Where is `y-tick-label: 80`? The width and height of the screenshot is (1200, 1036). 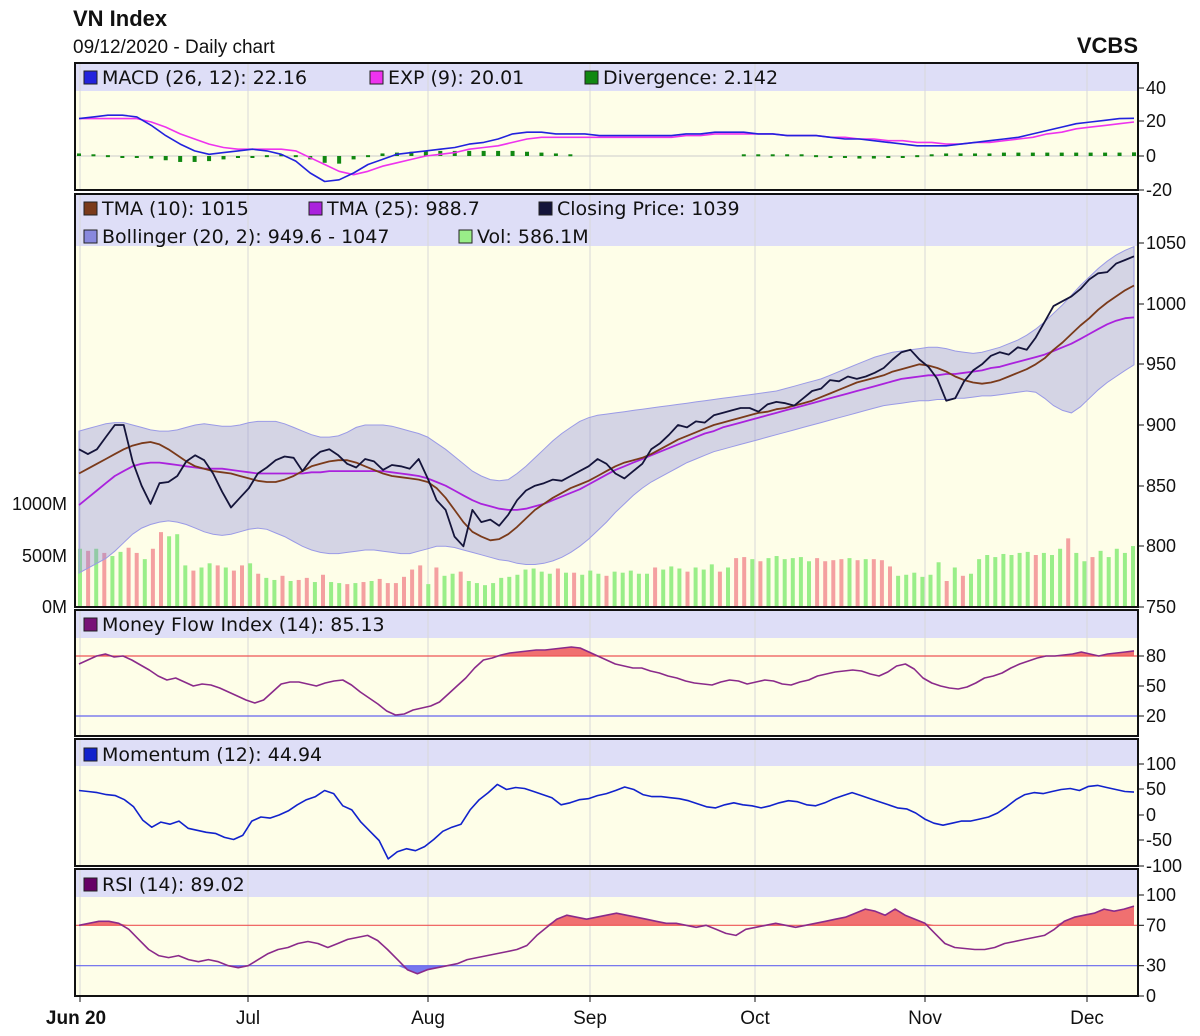 y-tick-label: 80 is located at coordinates (1156, 656).